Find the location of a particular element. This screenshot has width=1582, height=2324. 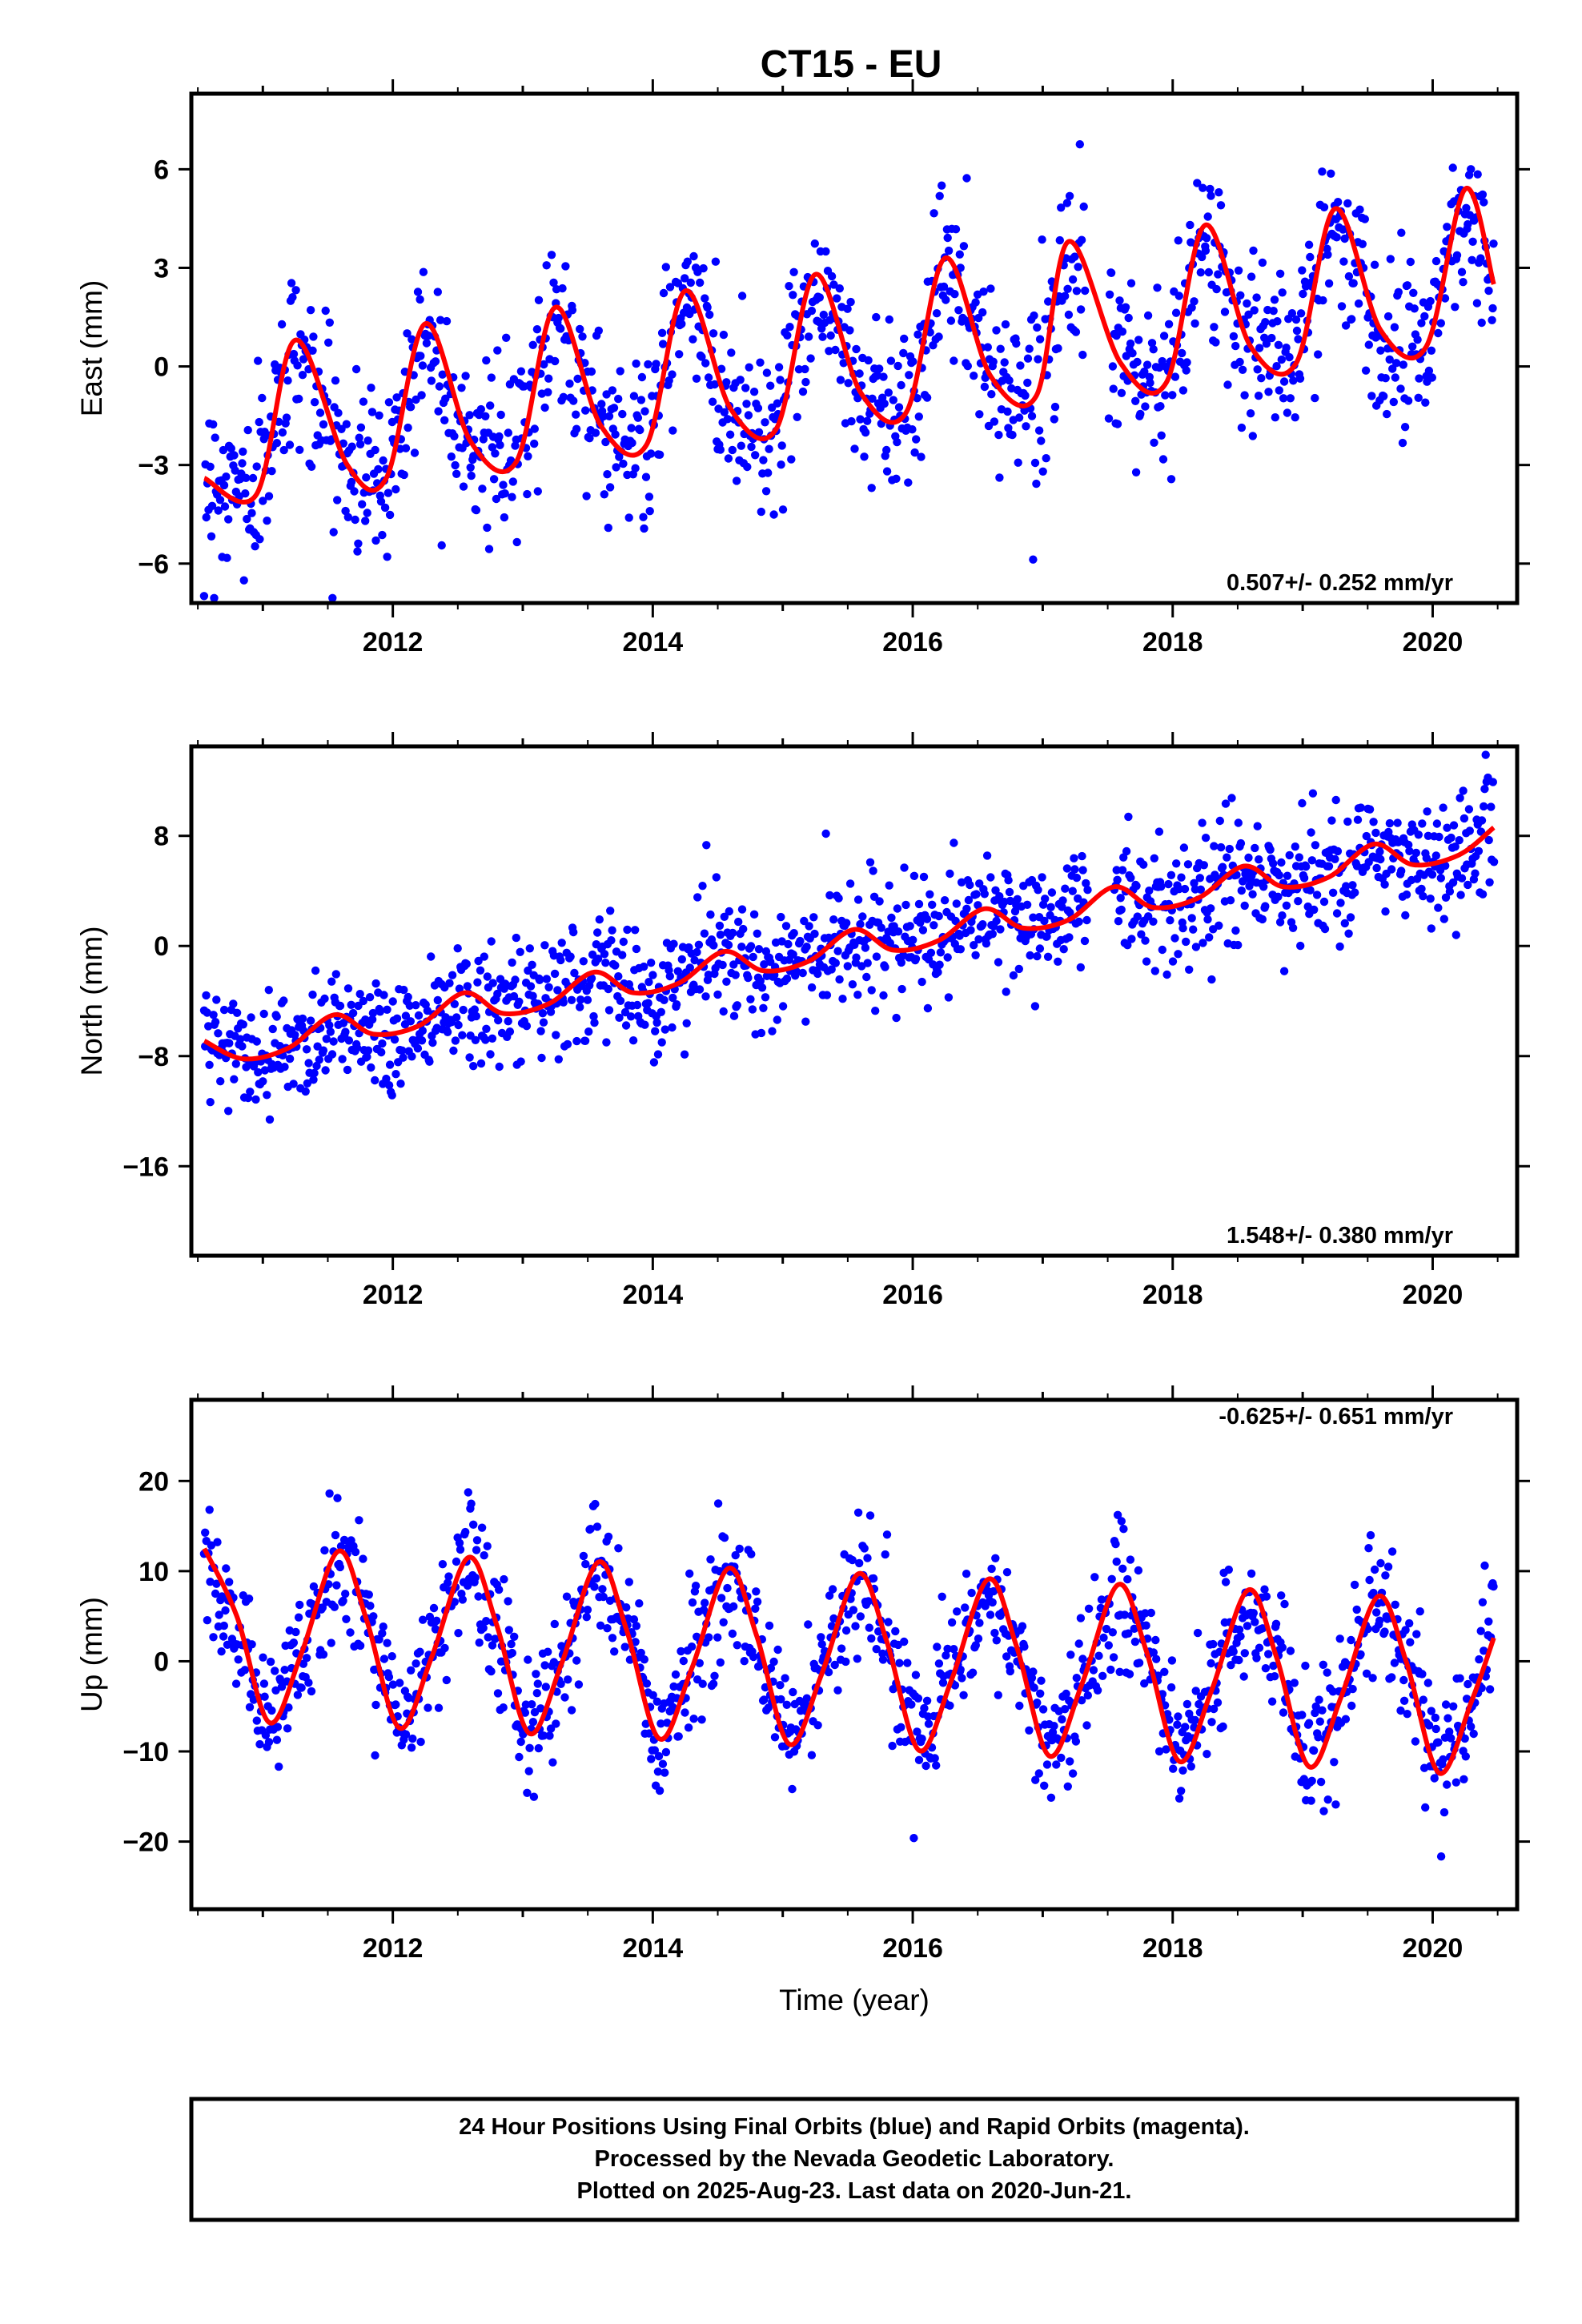

up-y-tick-label: 0 is located at coordinates (161, 1662).